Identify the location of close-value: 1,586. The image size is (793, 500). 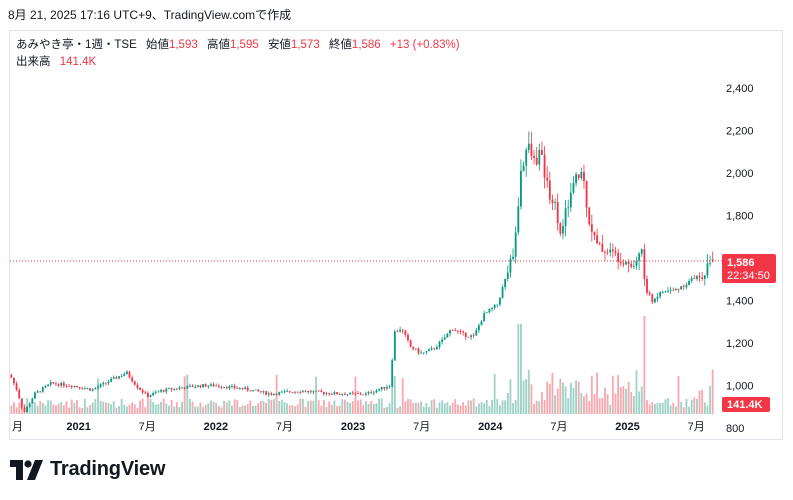
(366, 45).